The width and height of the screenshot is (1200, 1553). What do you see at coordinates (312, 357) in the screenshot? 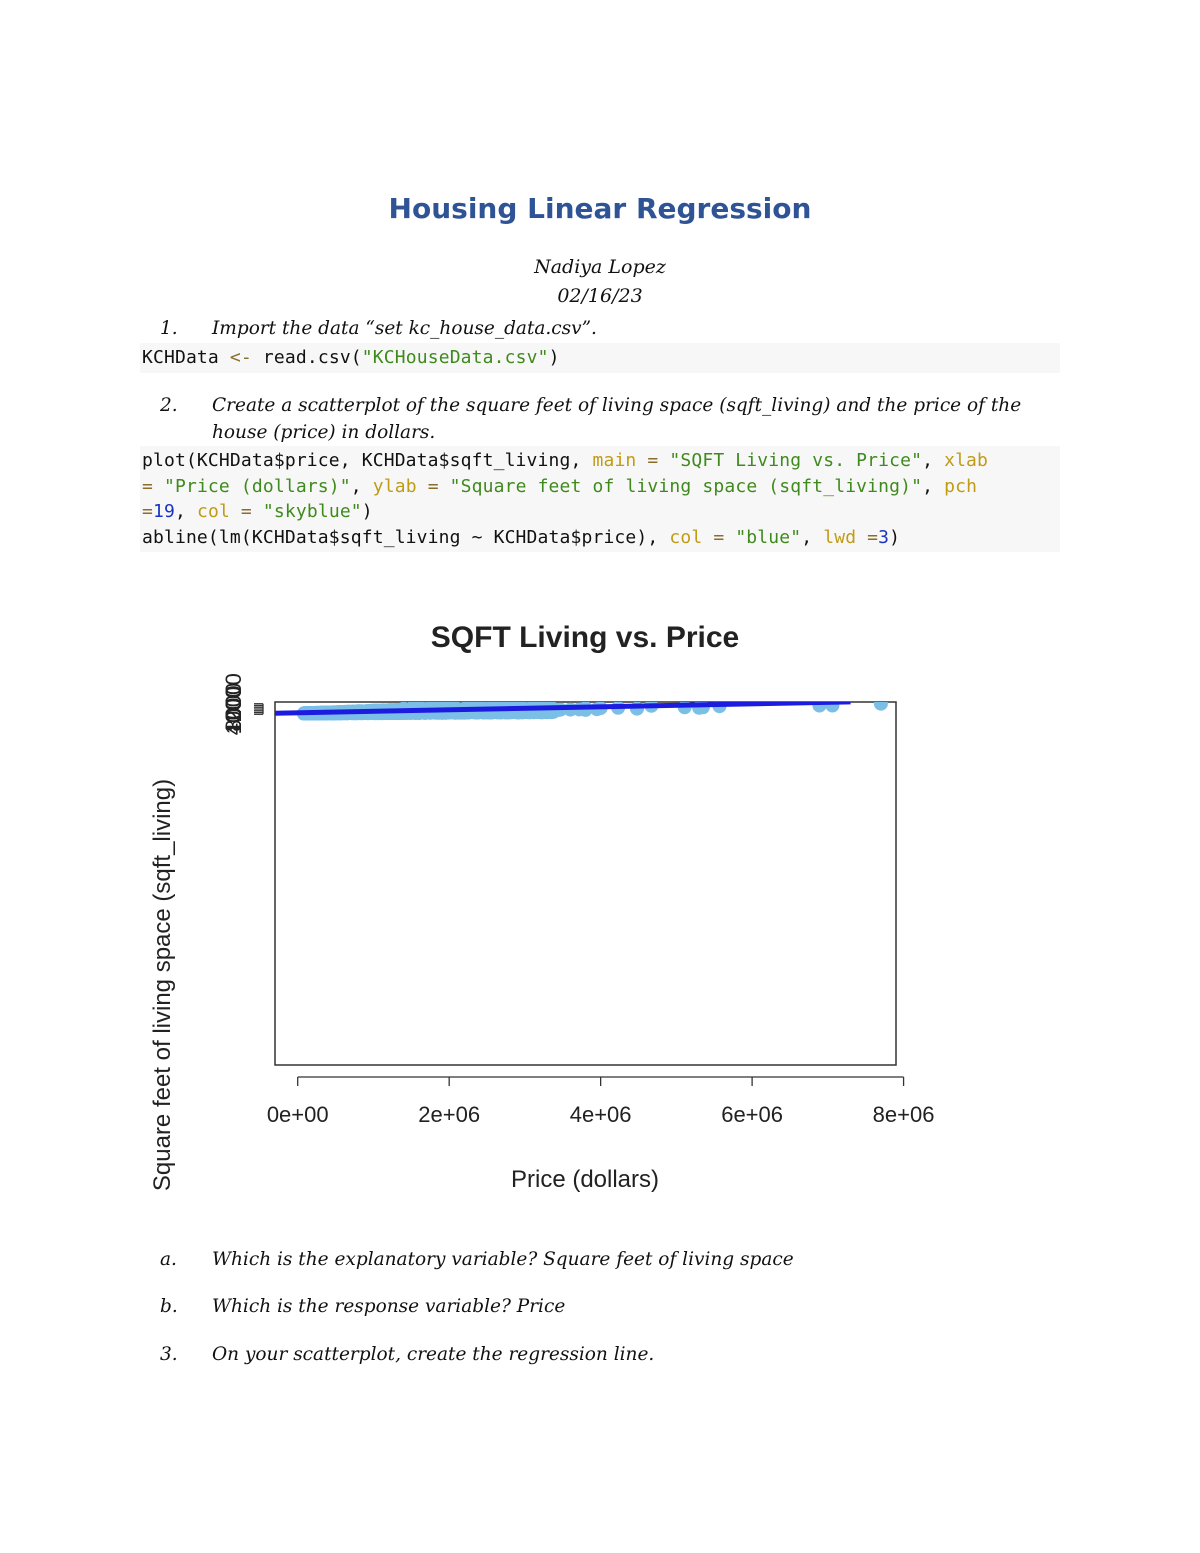
I see `code-token: read.csv(` at bounding box center [312, 357].